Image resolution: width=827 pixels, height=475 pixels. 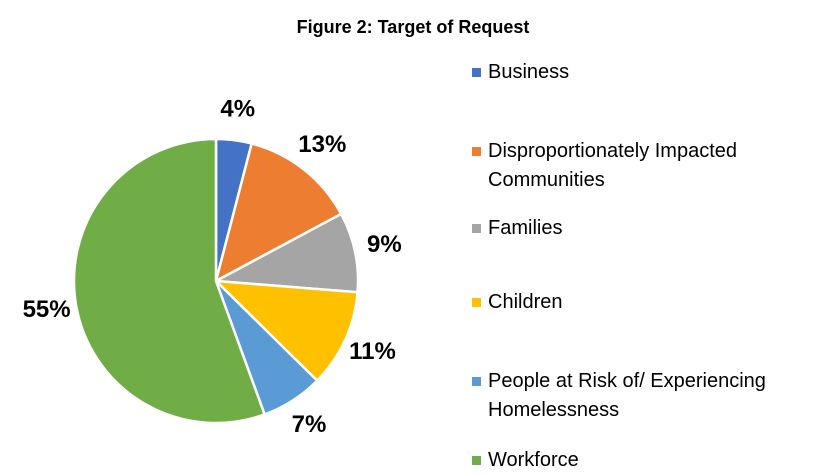 What do you see at coordinates (525, 228) in the screenshot?
I see `legend-label: Families` at bounding box center [525, 228].